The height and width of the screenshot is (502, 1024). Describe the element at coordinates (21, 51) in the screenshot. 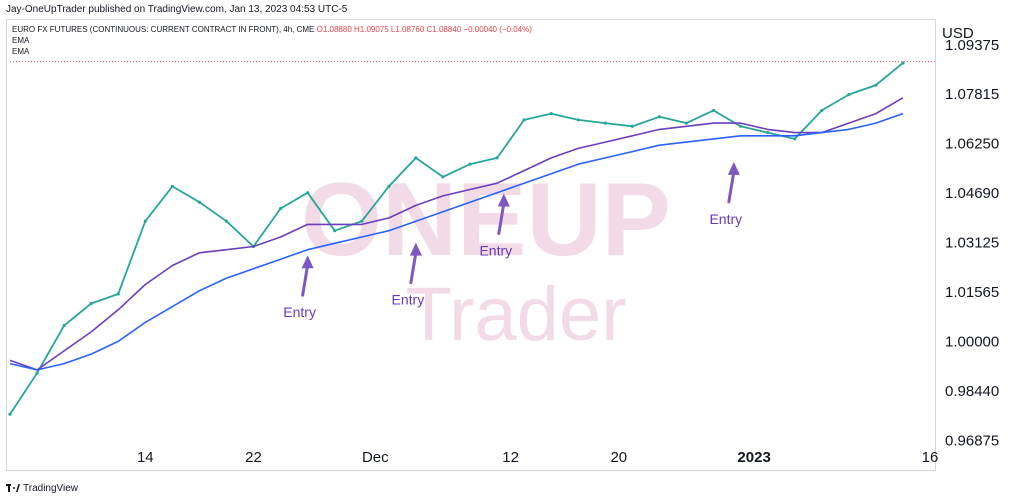

I see `ema-legend-2: EMA` at that location.